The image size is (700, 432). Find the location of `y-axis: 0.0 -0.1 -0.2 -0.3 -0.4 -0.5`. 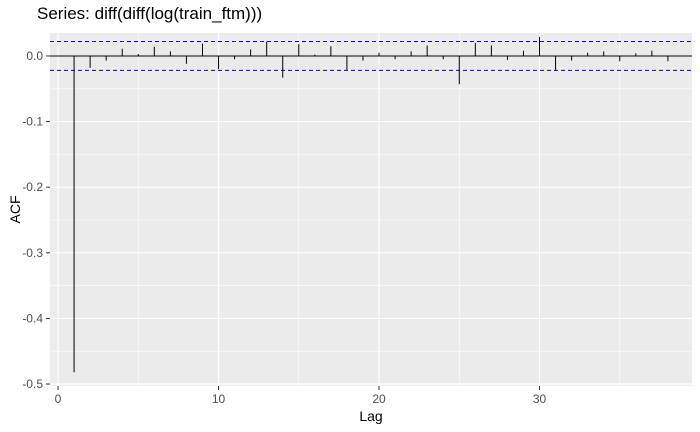

y-axis: 0.0 -0.1 -0.2 -0.3 -0.4 -0.5 is located at coordinates (36, 220).